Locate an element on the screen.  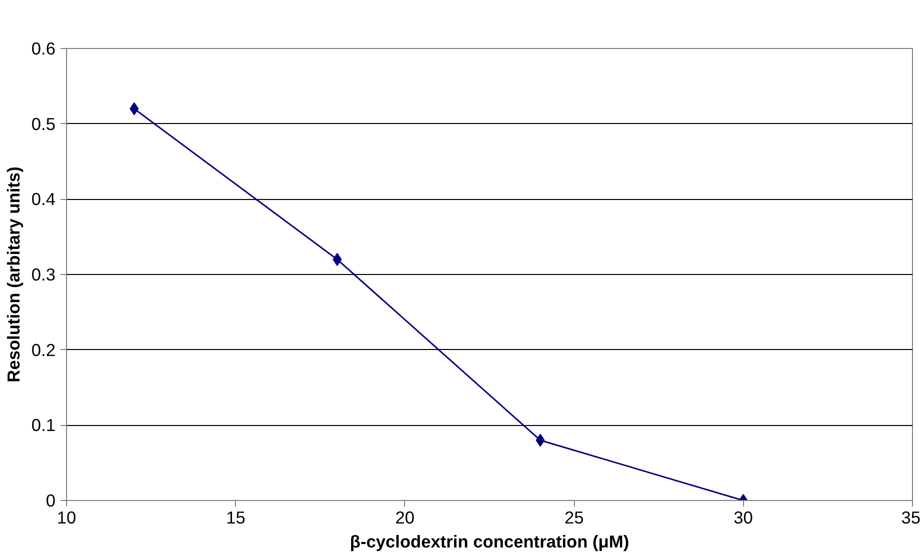
y-tick-label: 0.4 is located at coordinates (43, 199).